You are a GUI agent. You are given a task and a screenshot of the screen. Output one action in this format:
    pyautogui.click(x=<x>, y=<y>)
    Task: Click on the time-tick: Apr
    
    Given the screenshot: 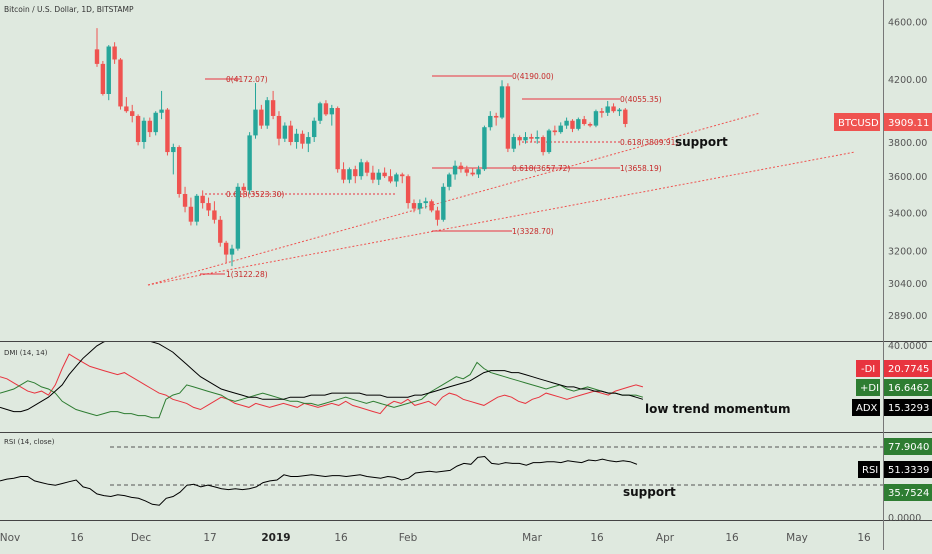 What is the action you would take?
    pyautogui.click(x=665, y=538)
    